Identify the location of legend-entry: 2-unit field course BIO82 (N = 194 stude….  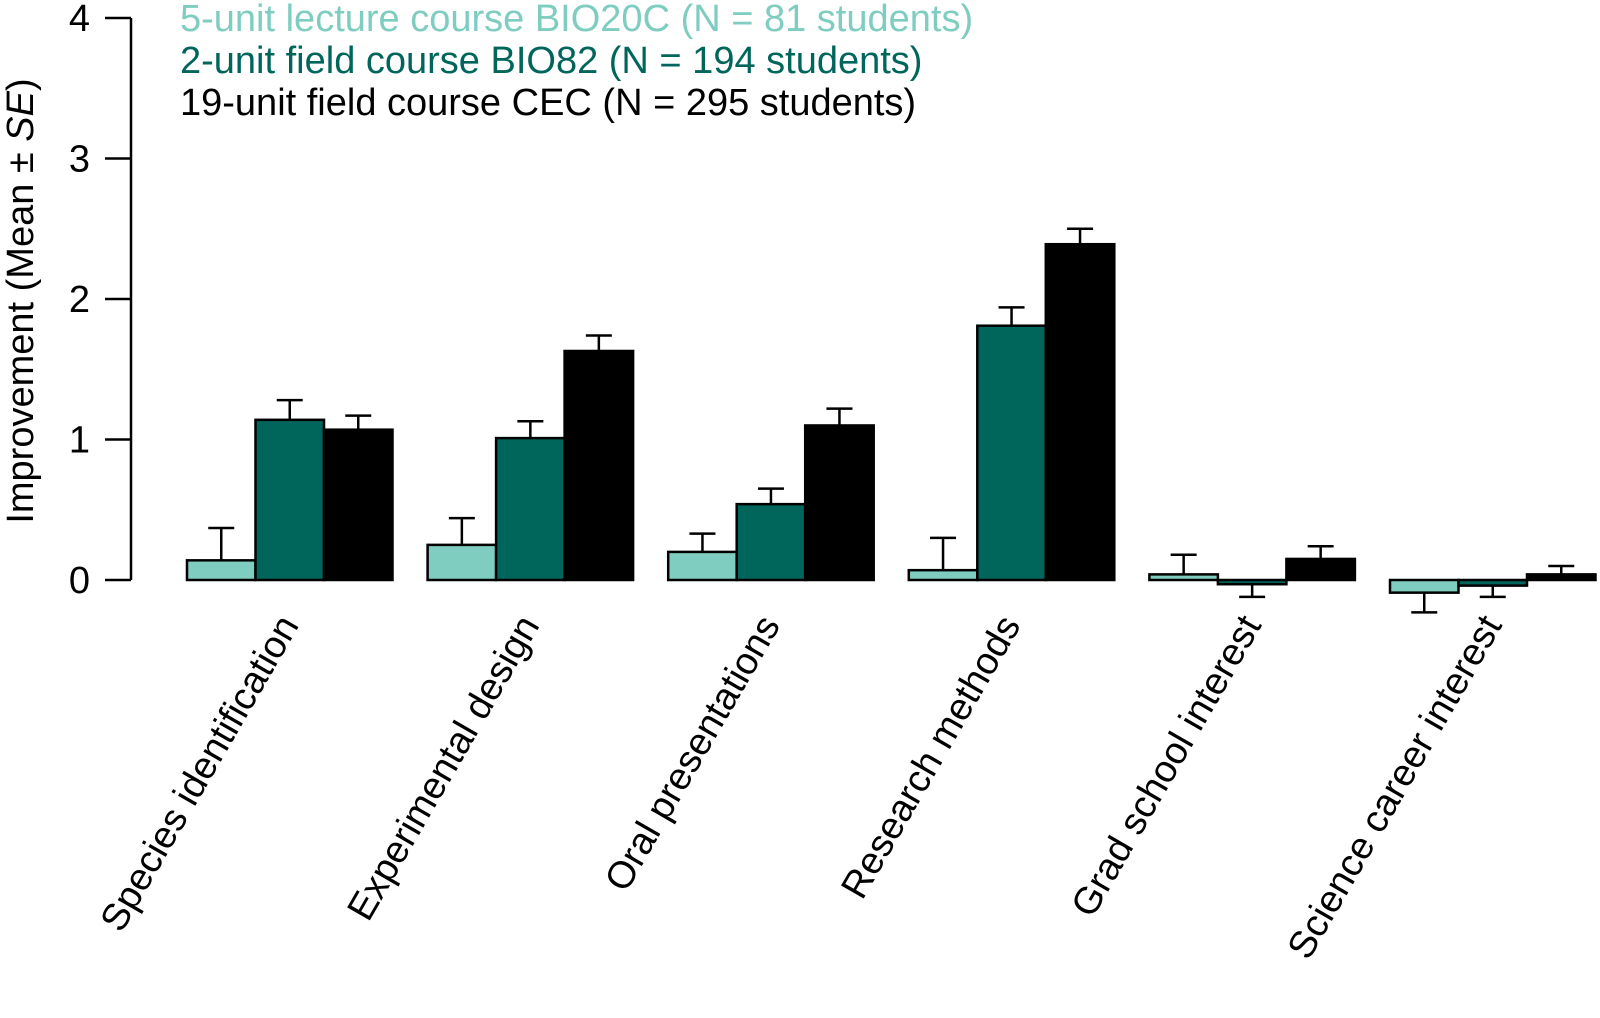
(551, 61).